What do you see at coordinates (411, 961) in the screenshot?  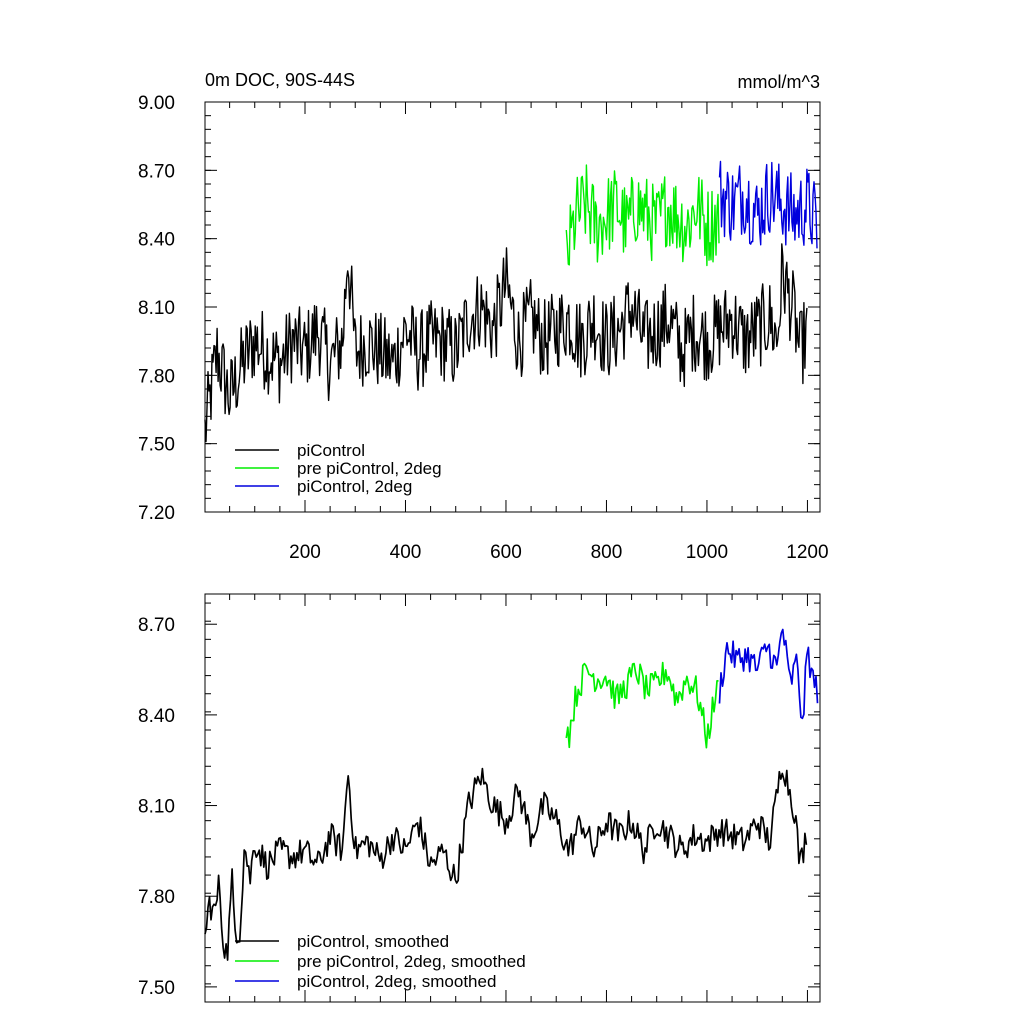 I see `legend-label: pre piControl, 2deg, smoothed` at bounding box center [411, 961].